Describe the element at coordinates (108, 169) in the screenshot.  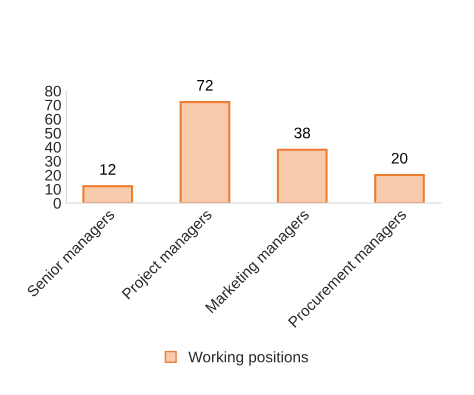
I see `data-label: 12` at that location.